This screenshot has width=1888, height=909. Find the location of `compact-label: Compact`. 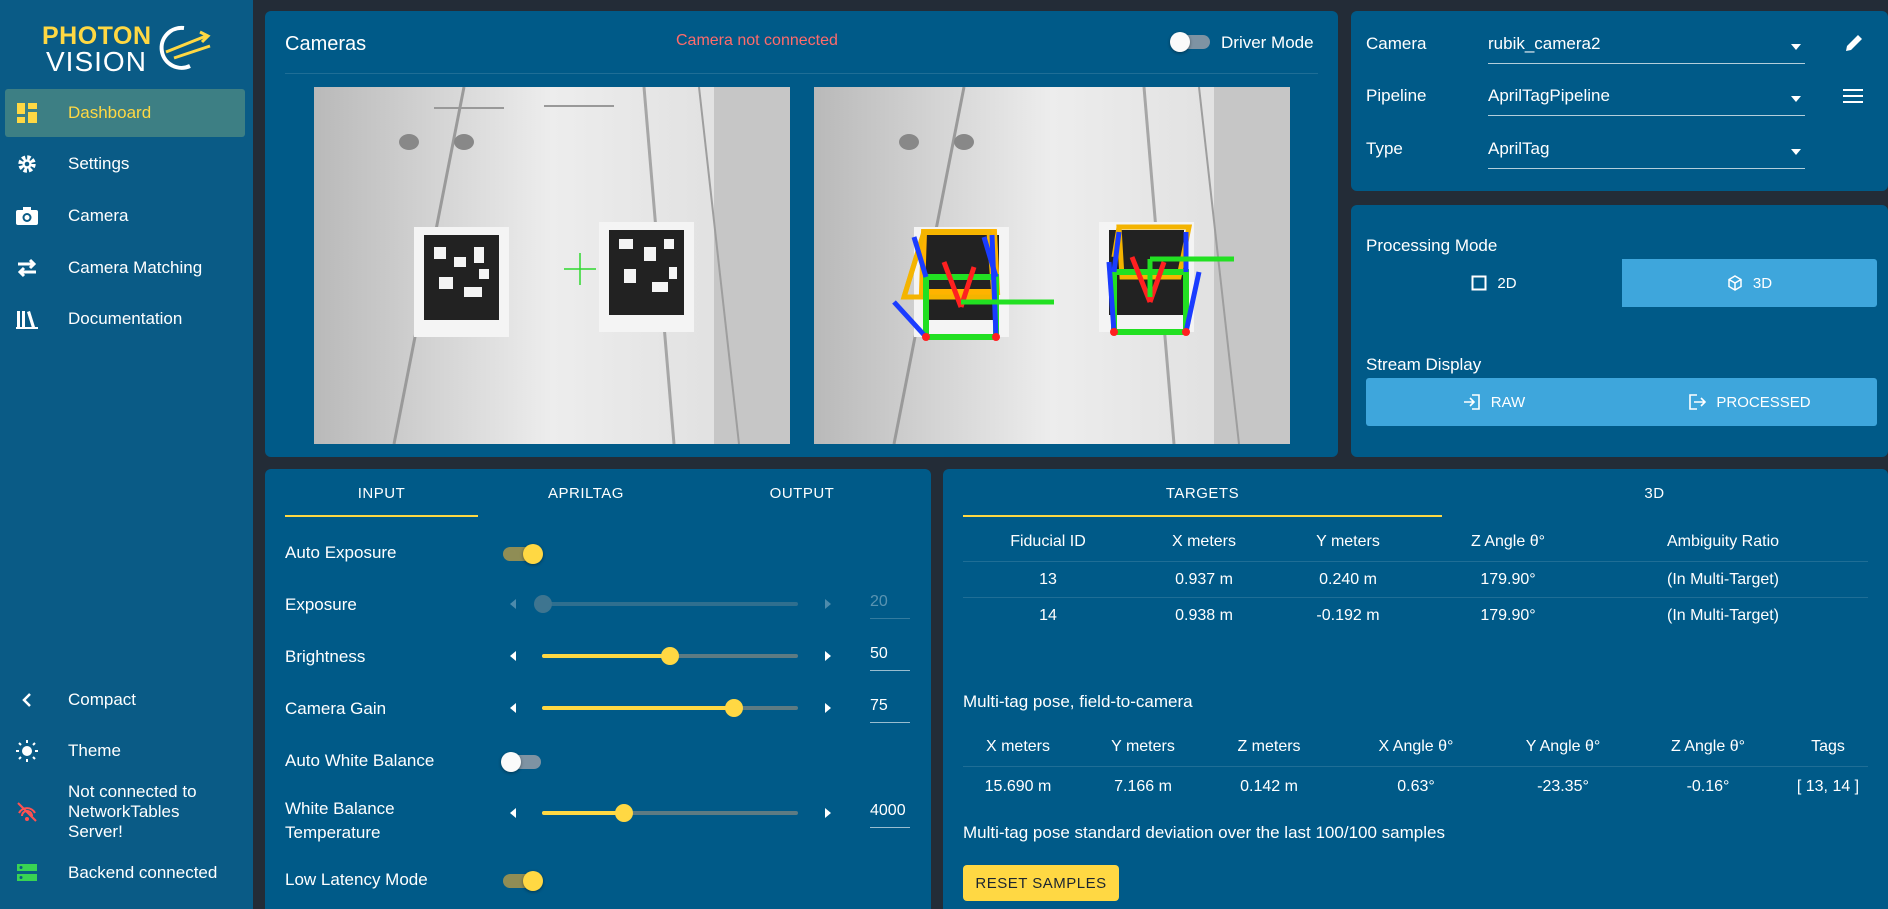

compact-label: Compact is located at coordinates (102, 699).